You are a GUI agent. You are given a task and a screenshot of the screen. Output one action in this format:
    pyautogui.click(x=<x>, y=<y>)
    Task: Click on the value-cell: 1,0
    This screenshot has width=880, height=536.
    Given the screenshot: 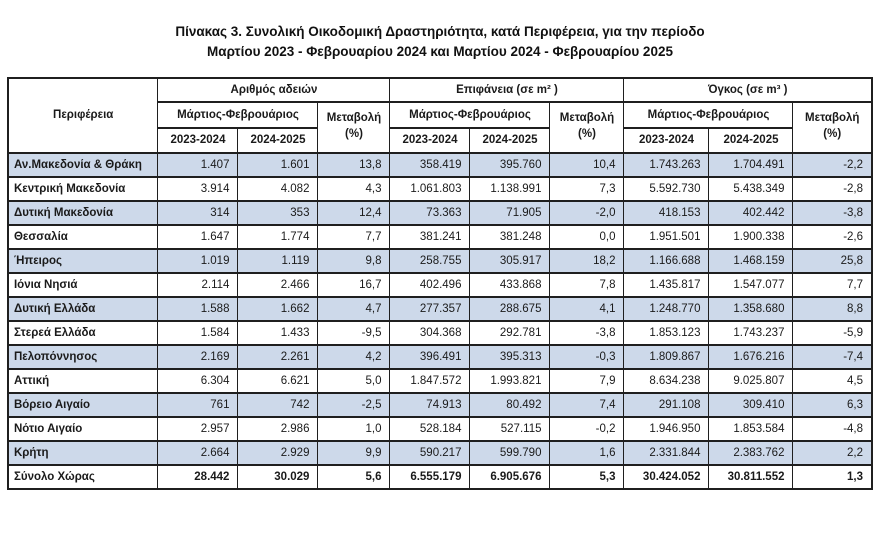 What is the action you would take?
    pyautogui.click(x=354, y=428)
    